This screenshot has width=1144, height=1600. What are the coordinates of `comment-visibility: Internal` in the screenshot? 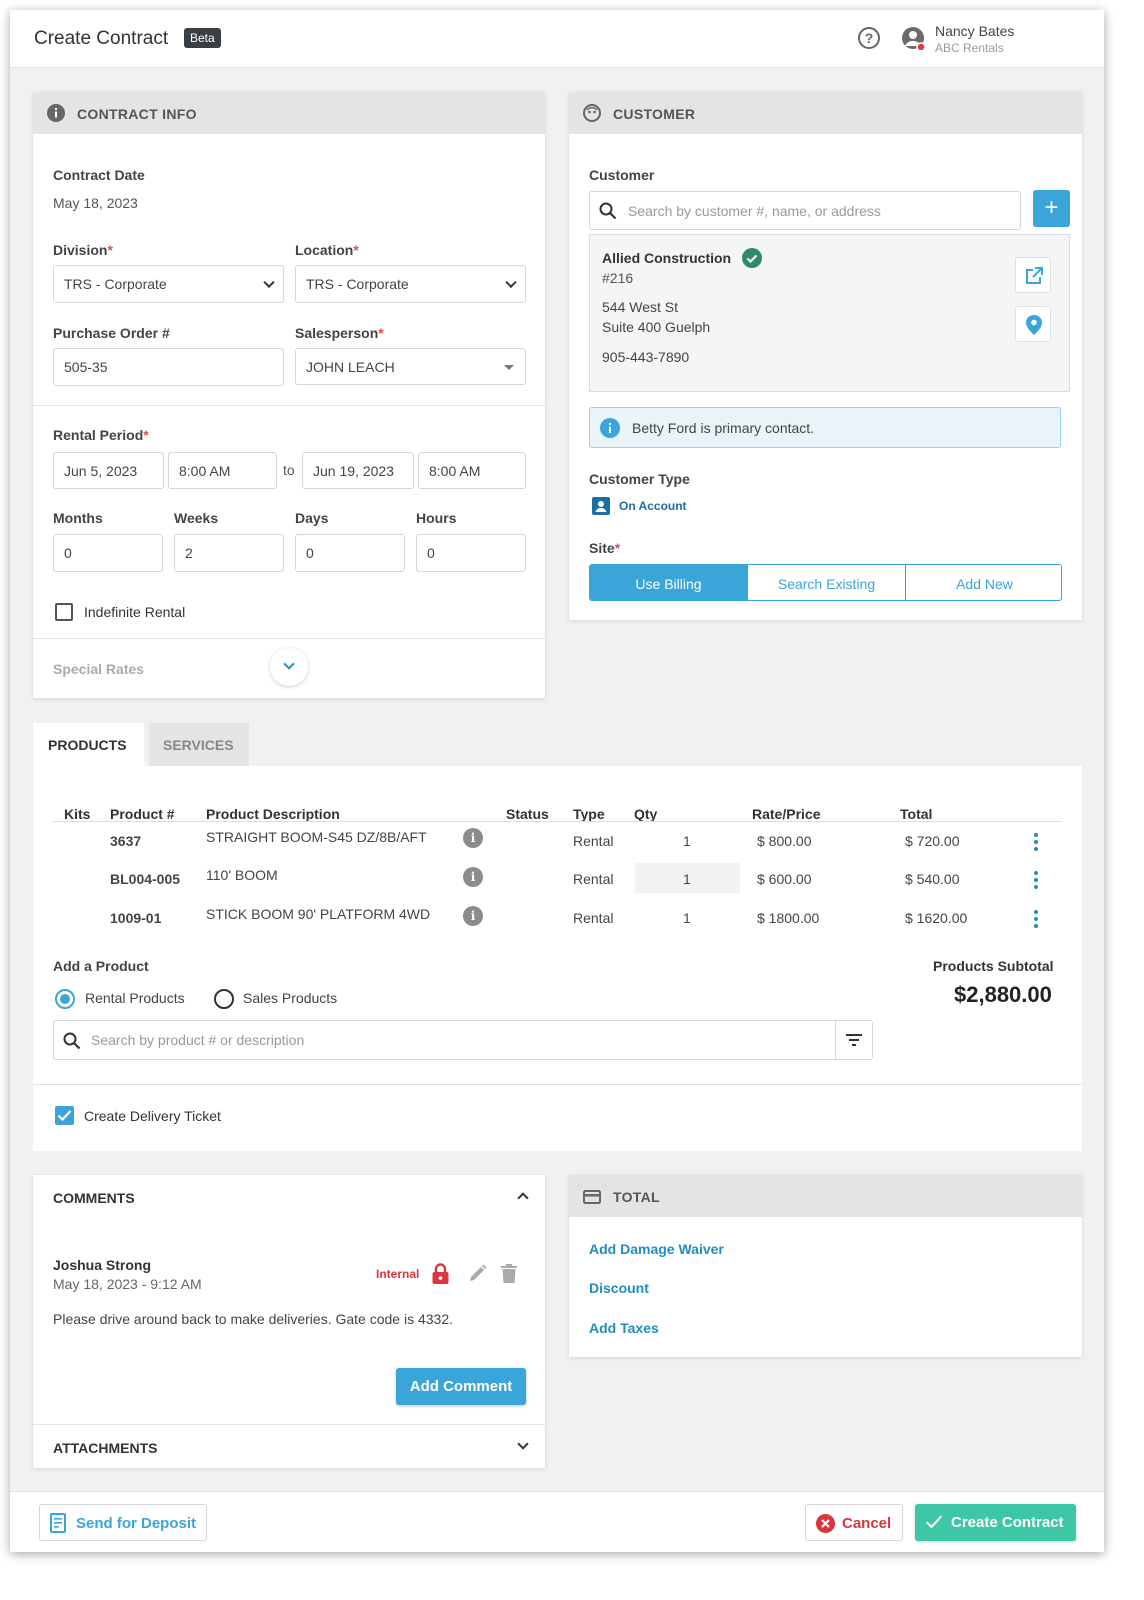 It's located at (398, 1274).